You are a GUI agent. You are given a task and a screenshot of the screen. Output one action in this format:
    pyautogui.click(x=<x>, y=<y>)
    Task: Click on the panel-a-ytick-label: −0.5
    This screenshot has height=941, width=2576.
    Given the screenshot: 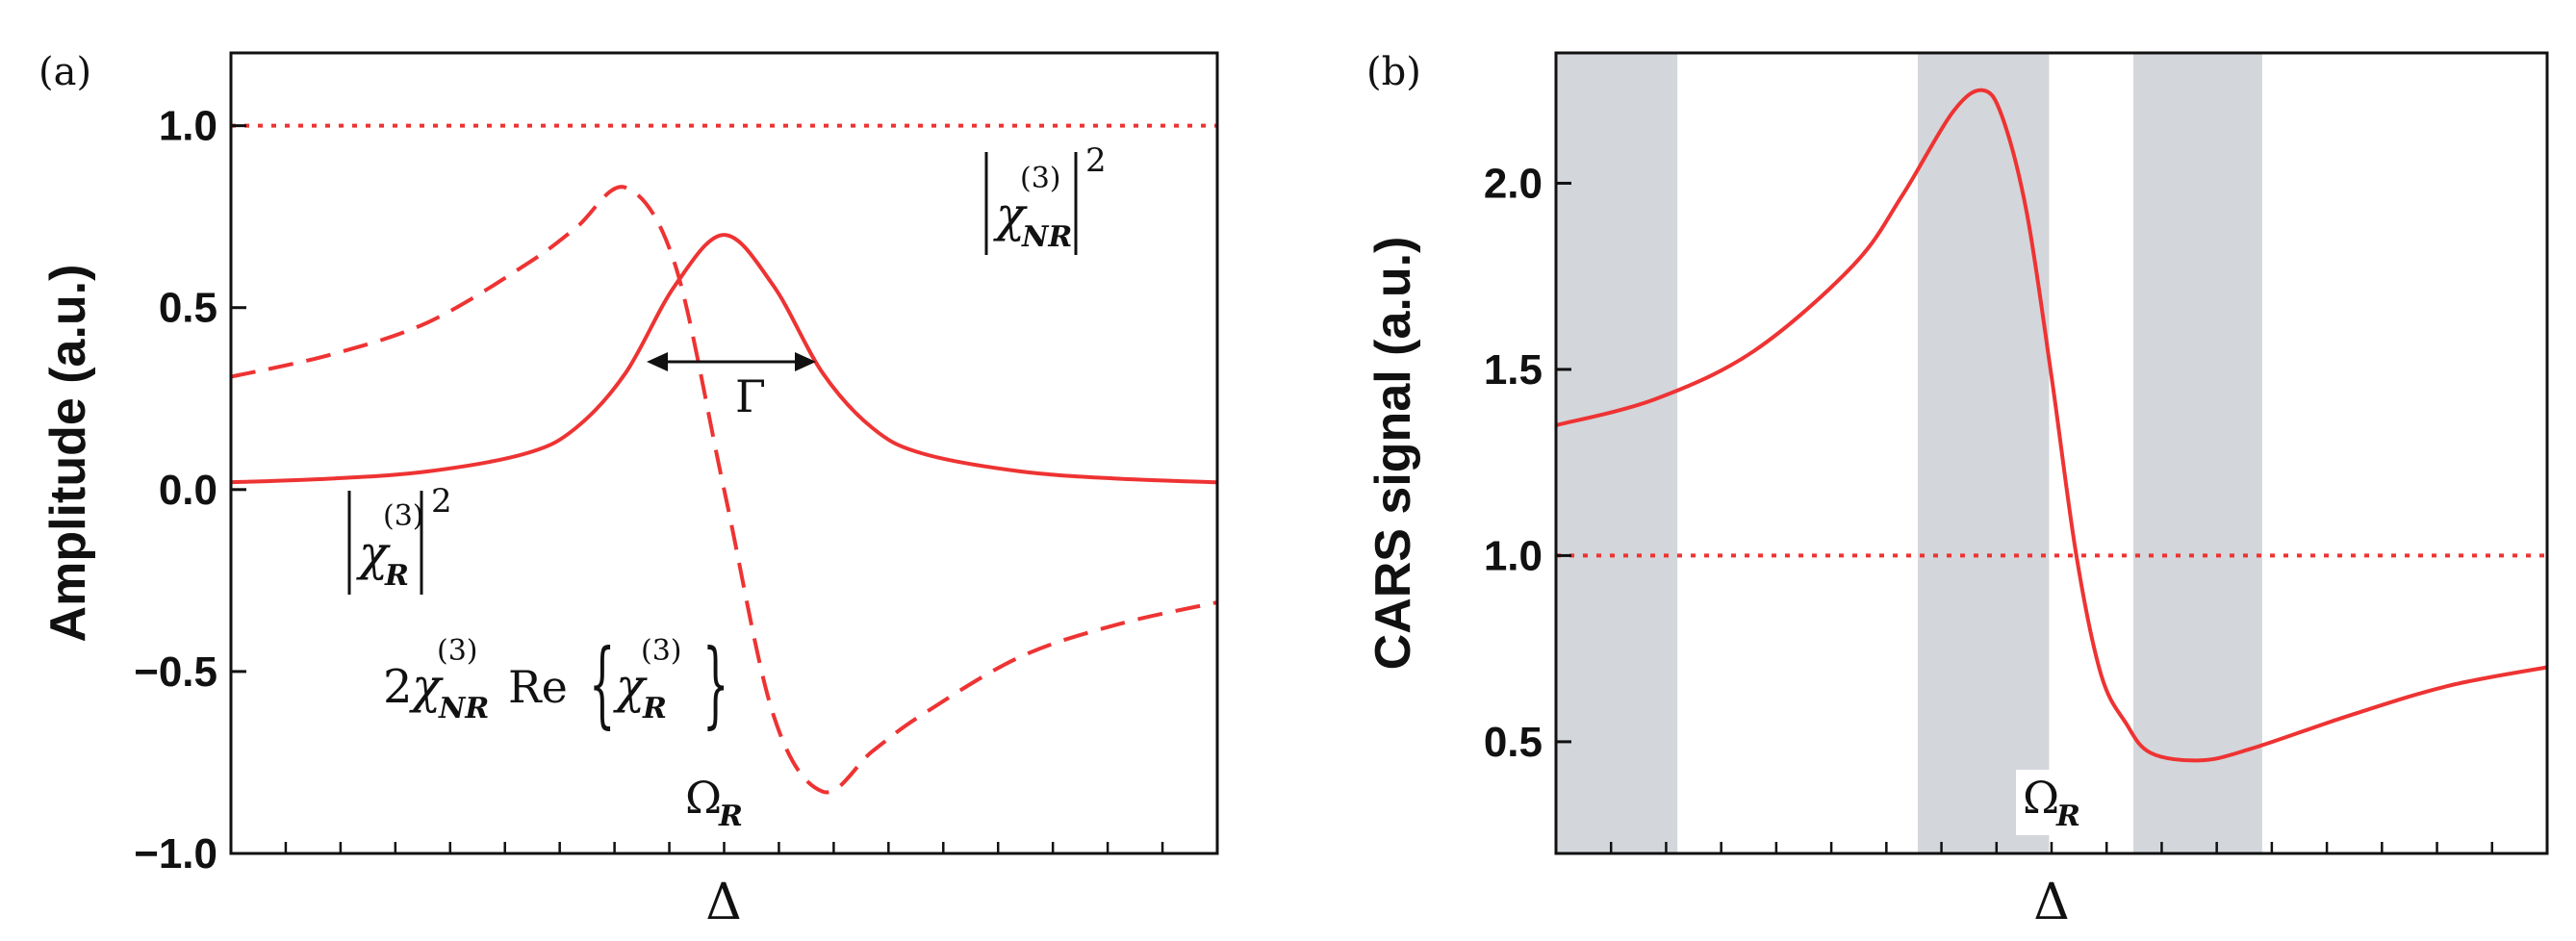 What is the action you would take?
    pyautogui.click(x=175, y=672)
    